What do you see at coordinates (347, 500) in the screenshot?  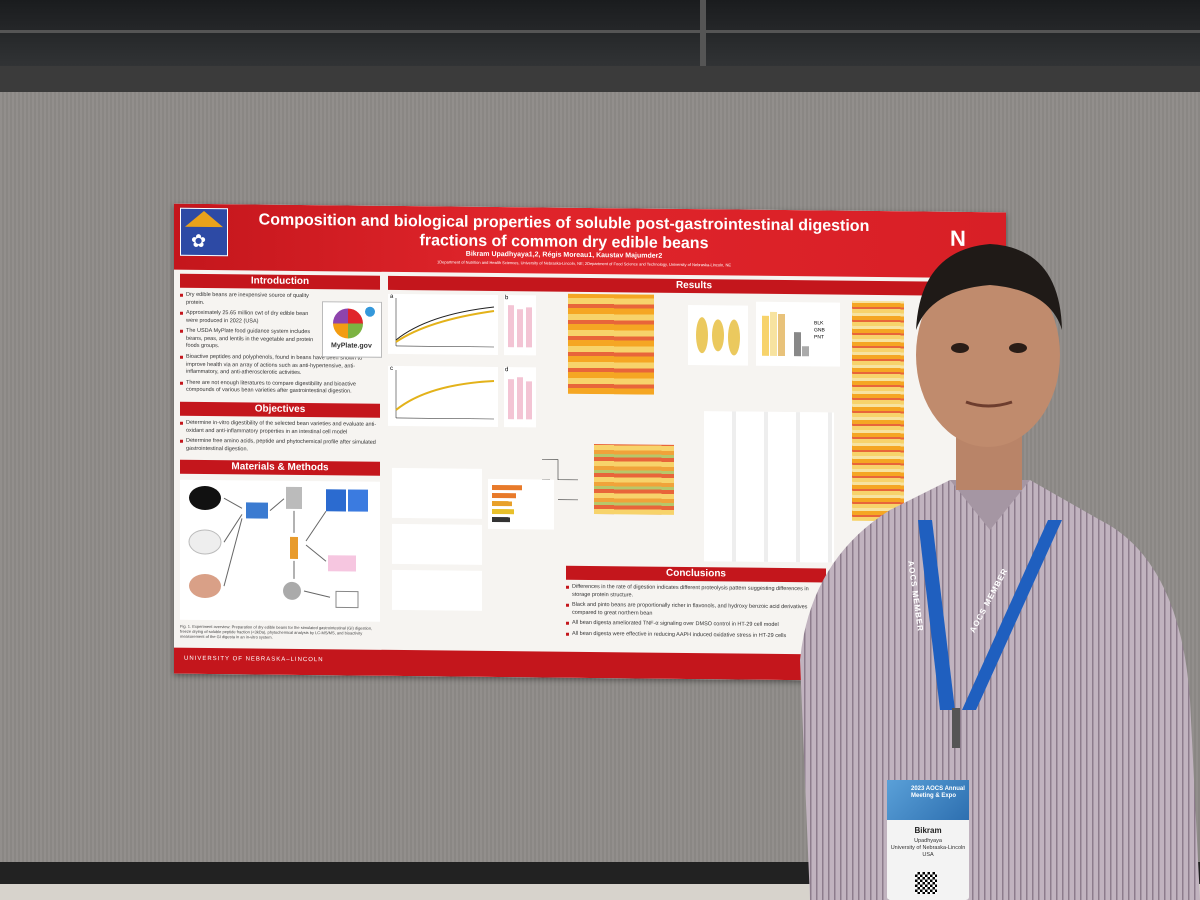 I see `lcms-icon` at bounding box center [347, 500].